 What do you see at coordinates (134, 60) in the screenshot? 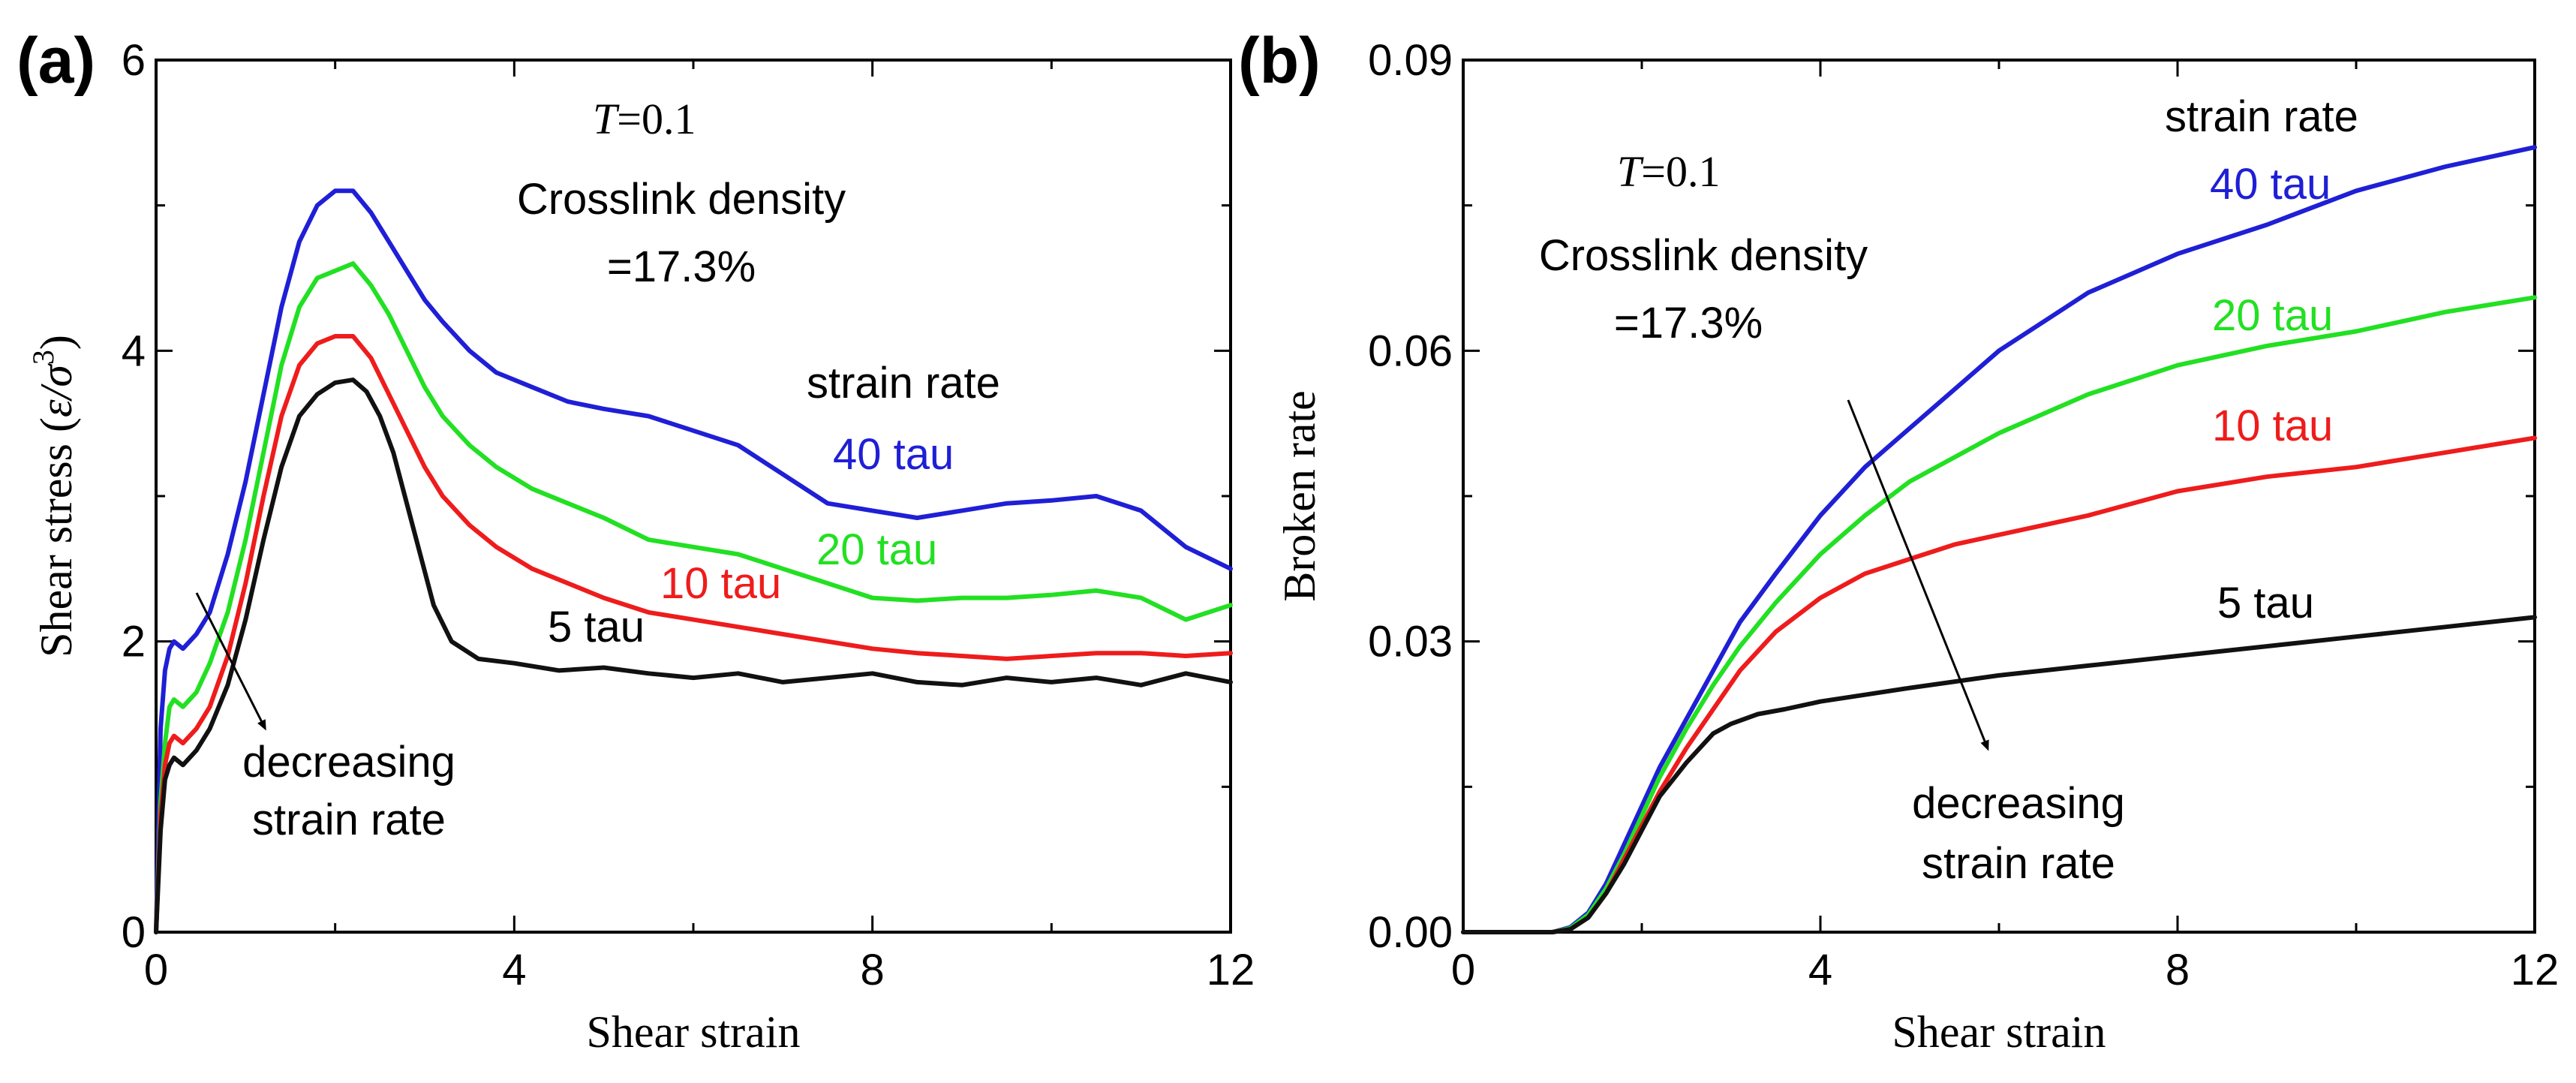
I see `panel-a-y-tick-label: 6` at bounding box center [134, 60].